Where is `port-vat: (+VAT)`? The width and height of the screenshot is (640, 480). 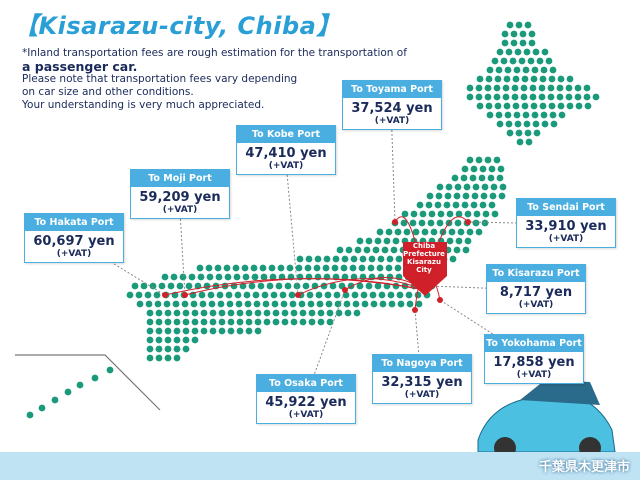 port-vat: (+VAT) is located at coordinates (306, 415).